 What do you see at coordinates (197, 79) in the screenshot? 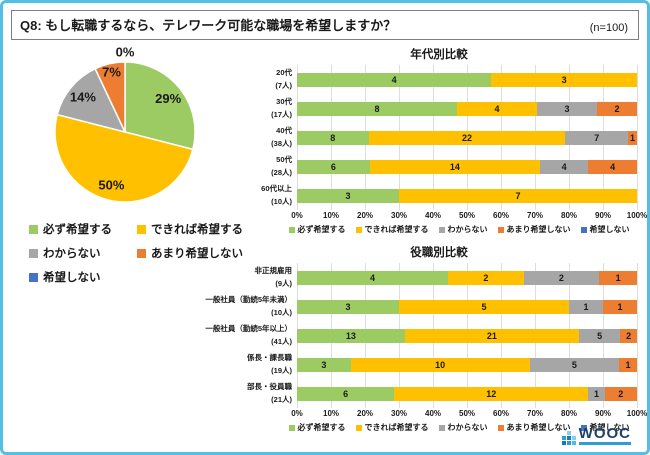
I see `category-label: 20代 (7人)` at bounding box center [197, 79].